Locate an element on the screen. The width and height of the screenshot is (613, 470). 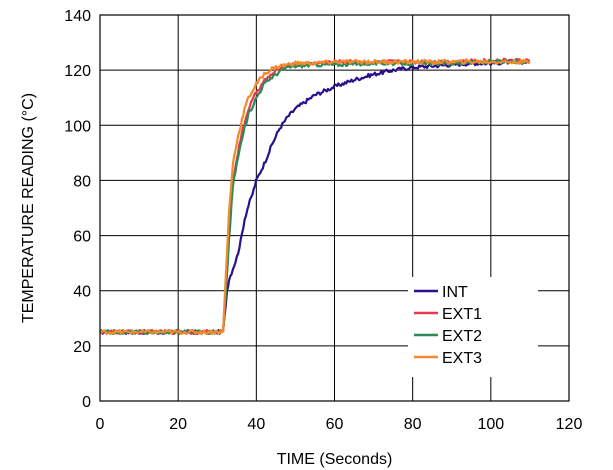
legend-label-ext3: EXT3 is located at coordinates (462, 358).